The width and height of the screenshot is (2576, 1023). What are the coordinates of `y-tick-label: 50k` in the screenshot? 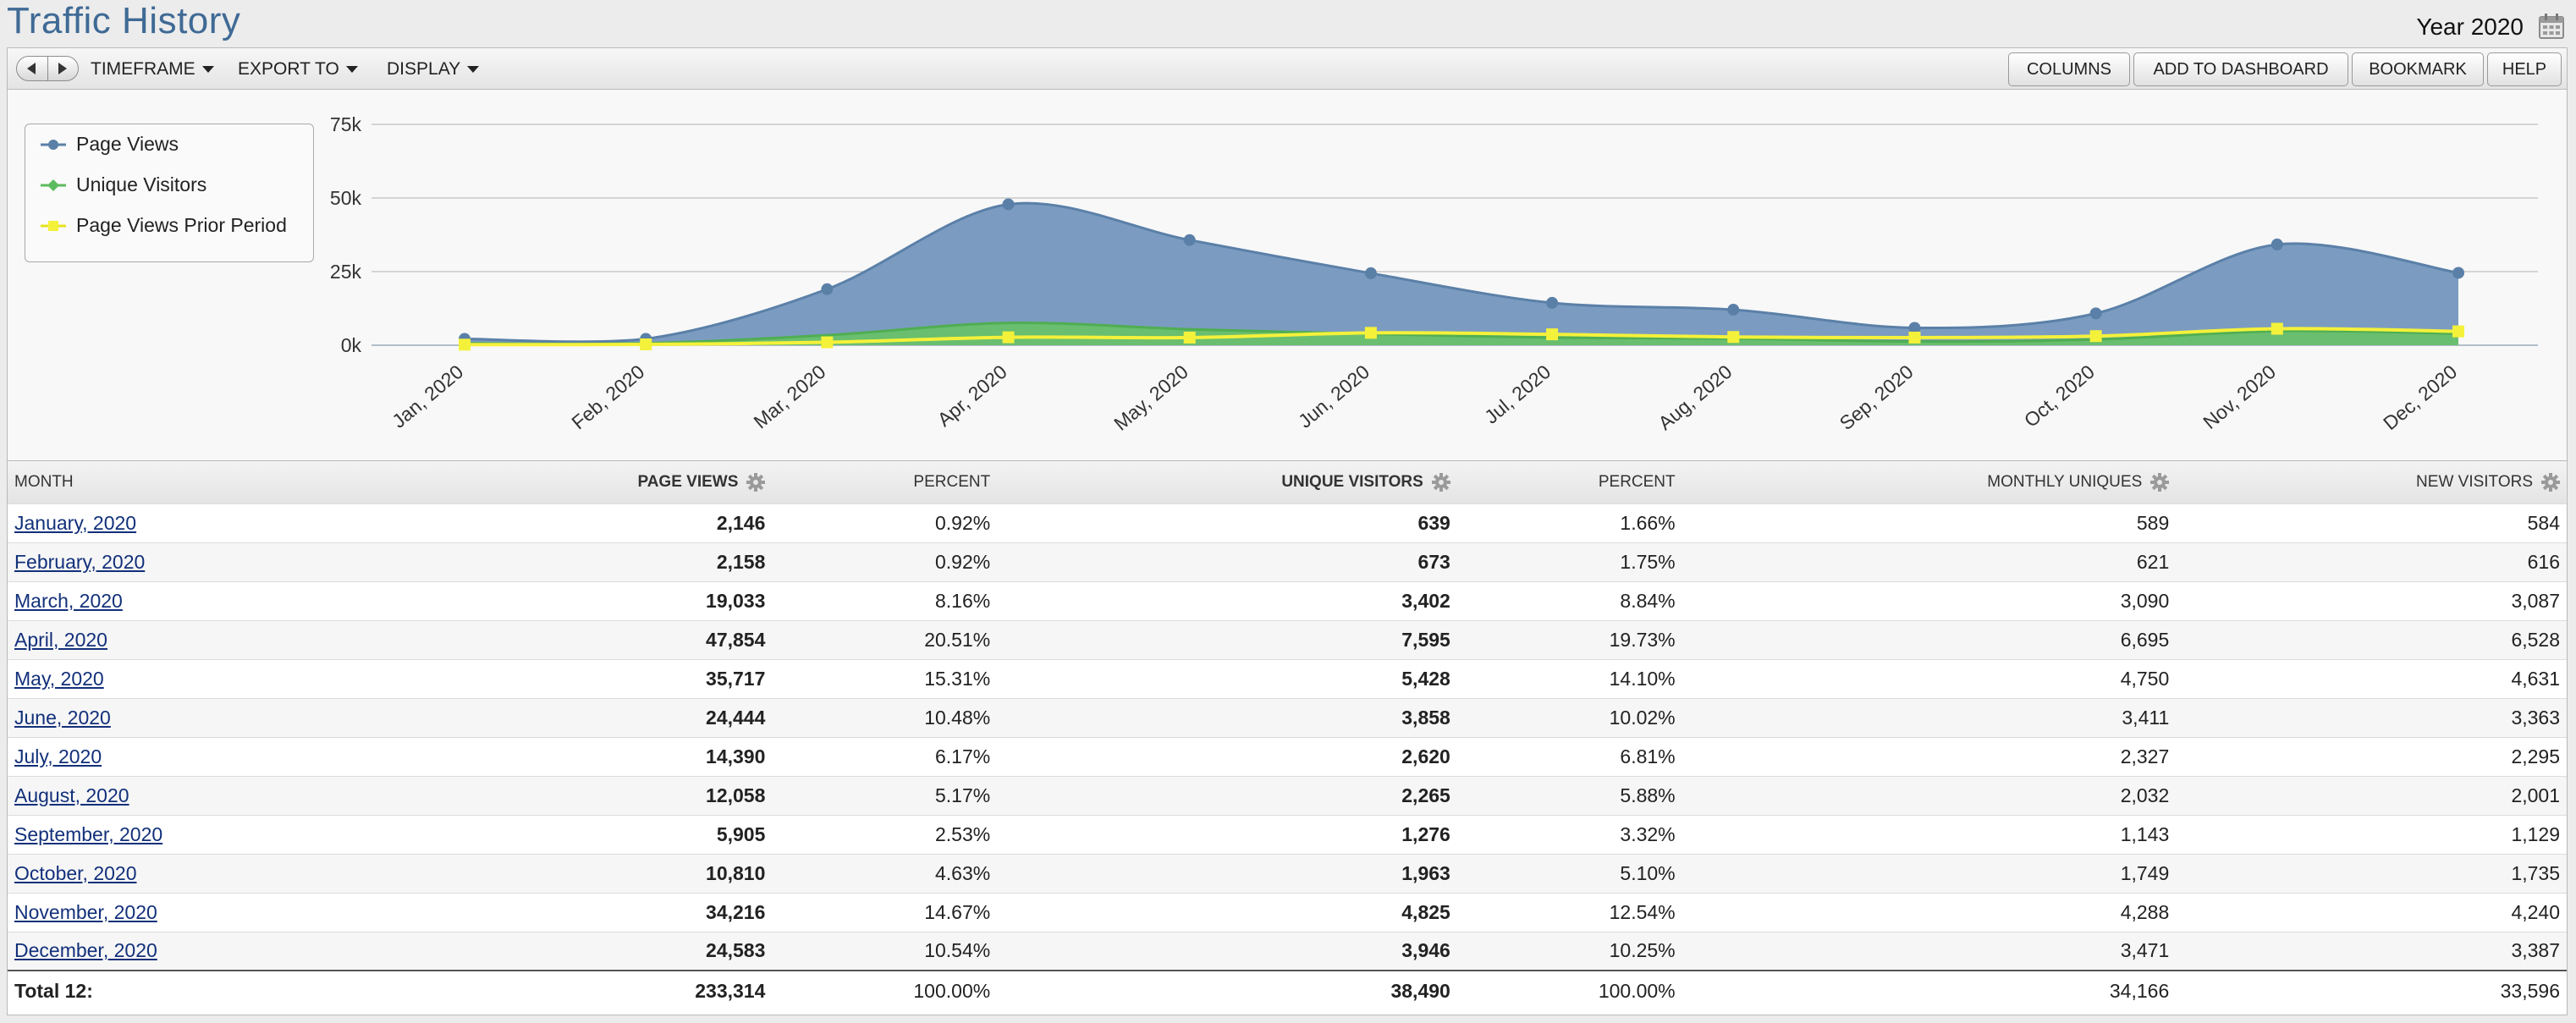 It's located at (346, 198).